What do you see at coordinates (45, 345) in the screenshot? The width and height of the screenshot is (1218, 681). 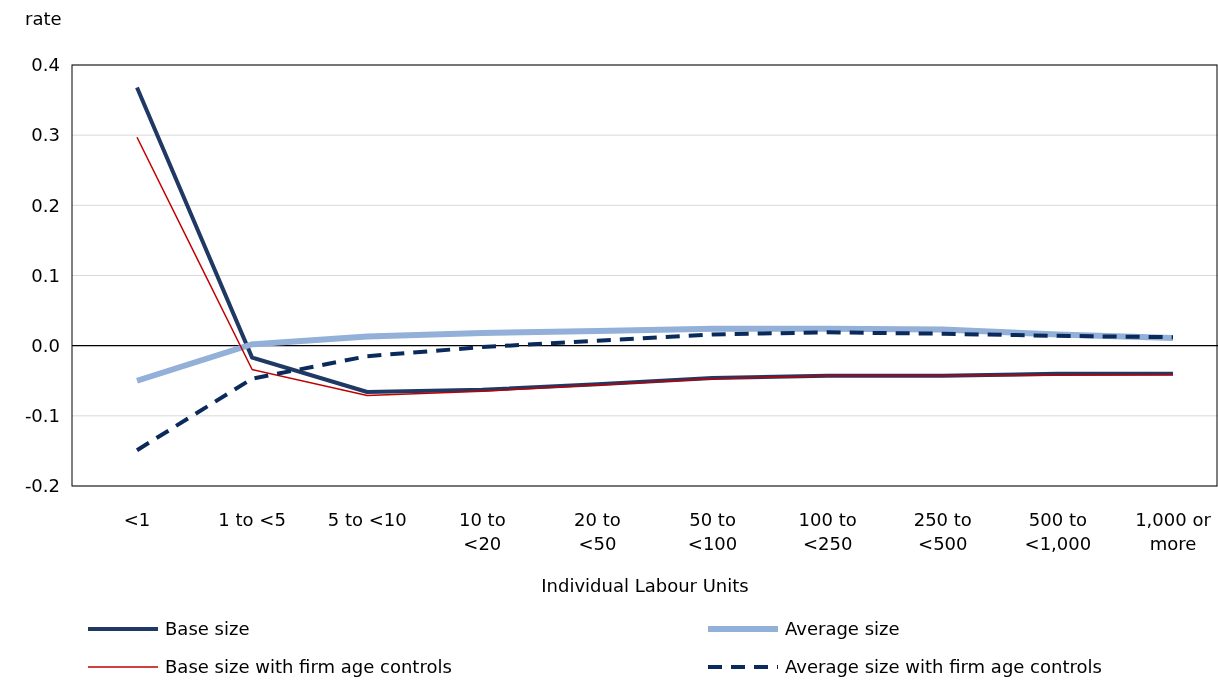 I see `y-tick-label: 0.0` at bounding box center [45, 345].